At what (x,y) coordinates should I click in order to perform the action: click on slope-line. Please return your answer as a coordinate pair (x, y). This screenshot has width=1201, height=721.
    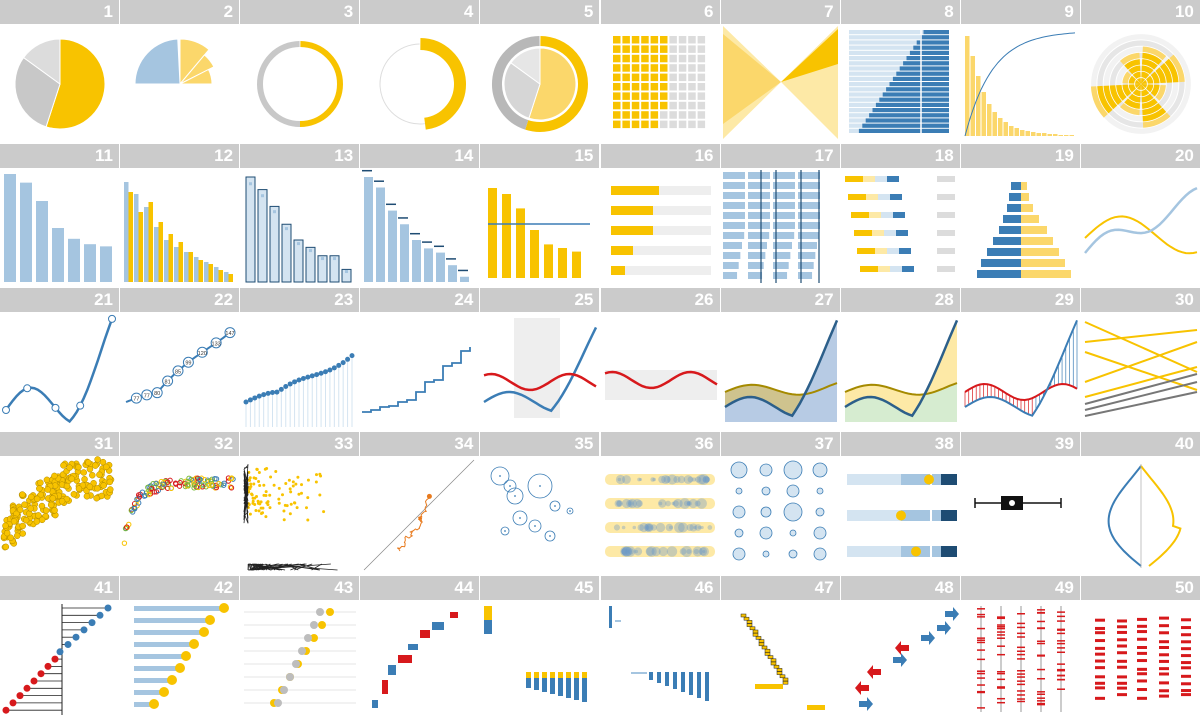
    Looking at the image, I should click on (1141, 389).